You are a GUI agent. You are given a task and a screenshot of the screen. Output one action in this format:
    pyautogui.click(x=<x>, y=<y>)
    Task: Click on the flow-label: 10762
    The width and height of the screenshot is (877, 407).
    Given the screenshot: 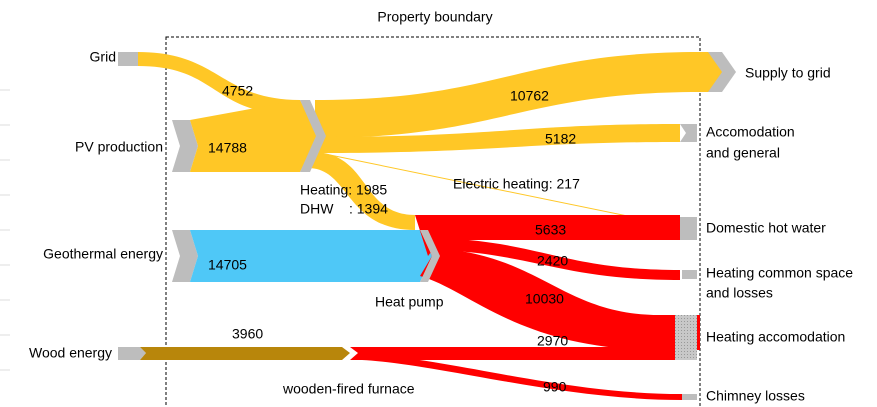 What is the action you would take?
    pyautogui.click(x=529, y=96)
    